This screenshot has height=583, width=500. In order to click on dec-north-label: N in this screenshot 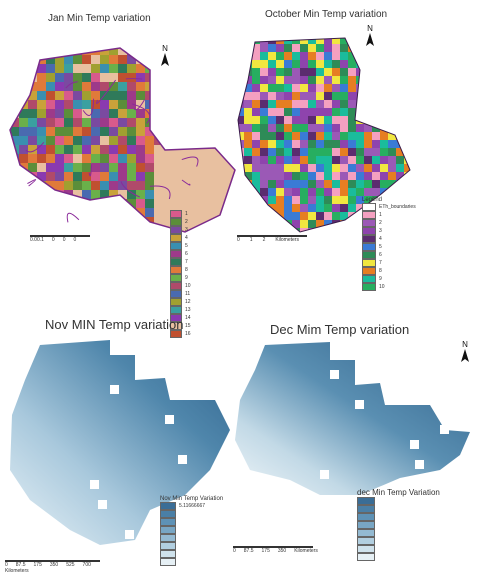, I will do `click(465, 344)`.